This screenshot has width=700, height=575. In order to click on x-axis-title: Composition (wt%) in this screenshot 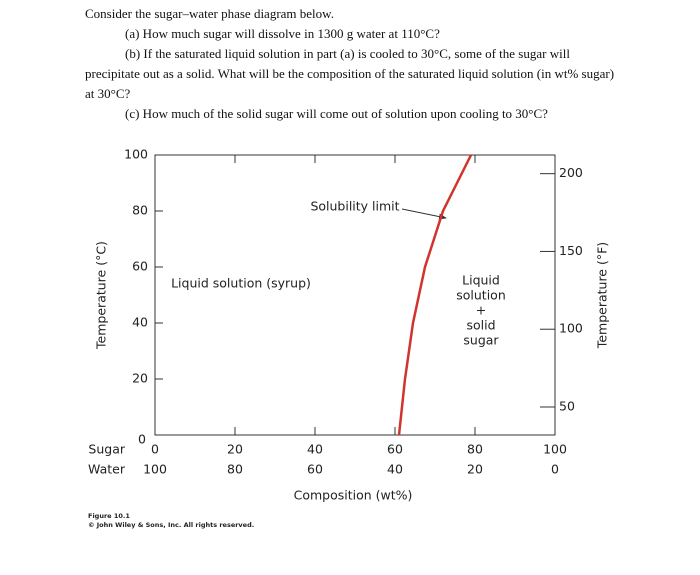, I will do `click(353, 495)`.